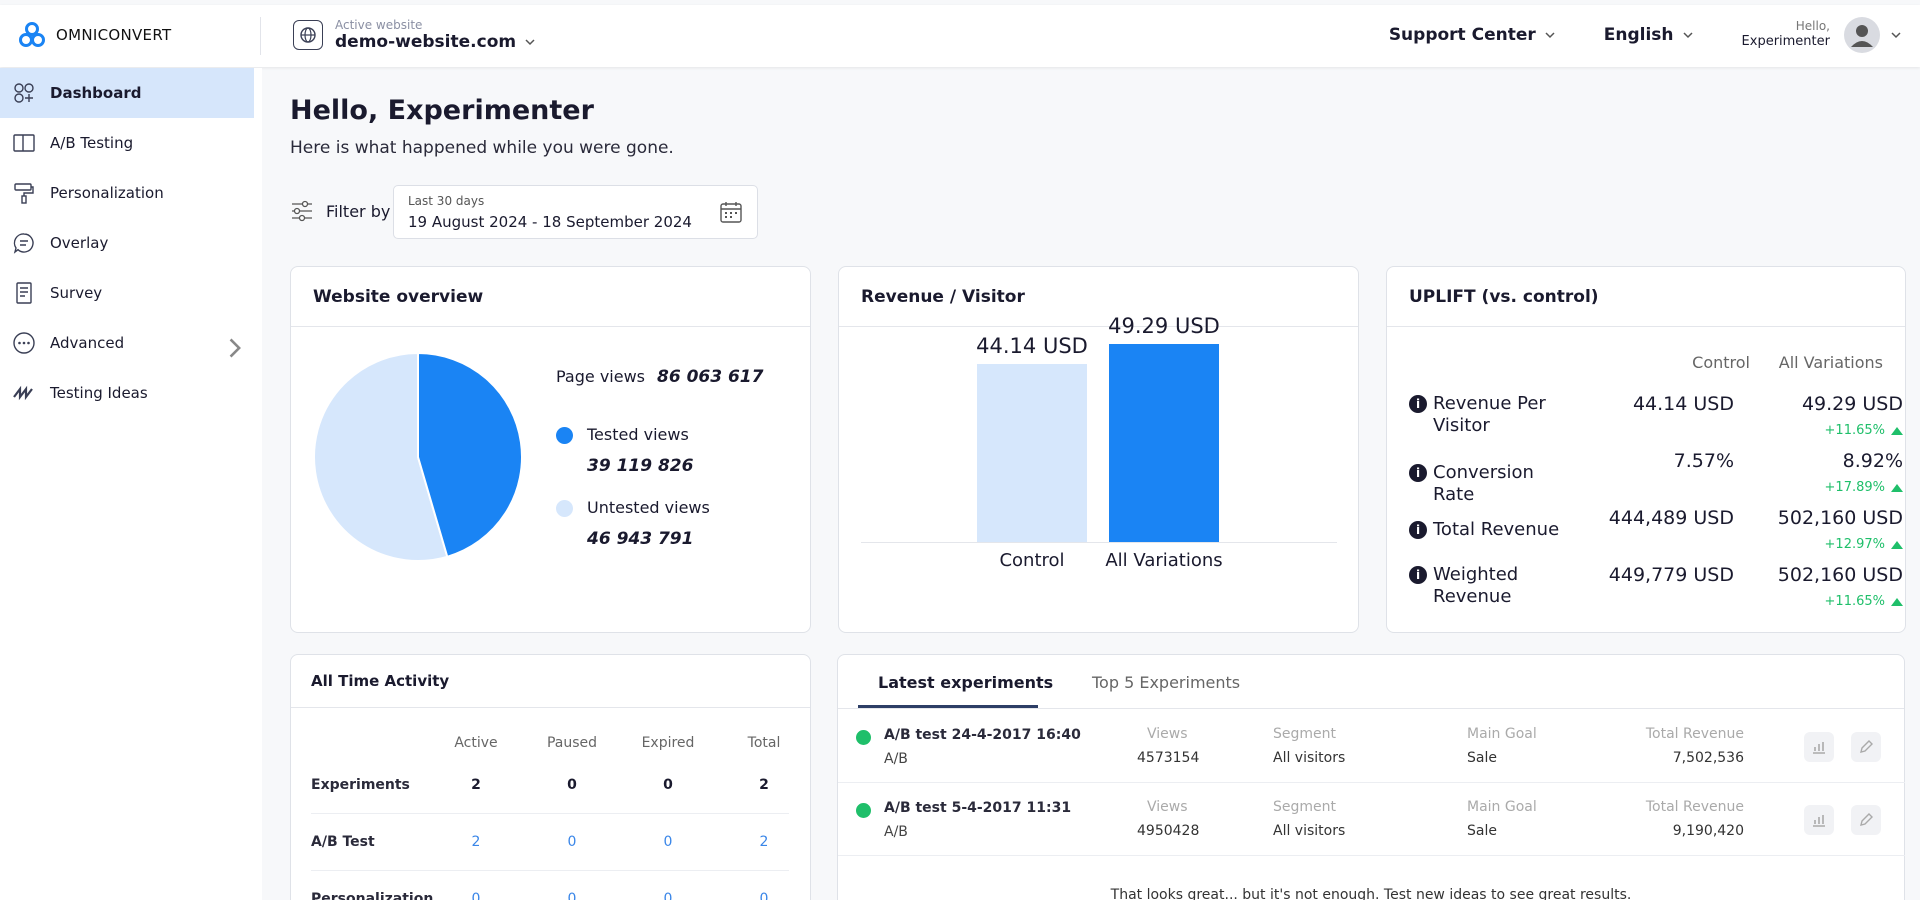 Image resolution: width=1920 pixels, height=900 pixels. I want to click on metric-name: Revenue Per Visitor, so click(1489, 414).